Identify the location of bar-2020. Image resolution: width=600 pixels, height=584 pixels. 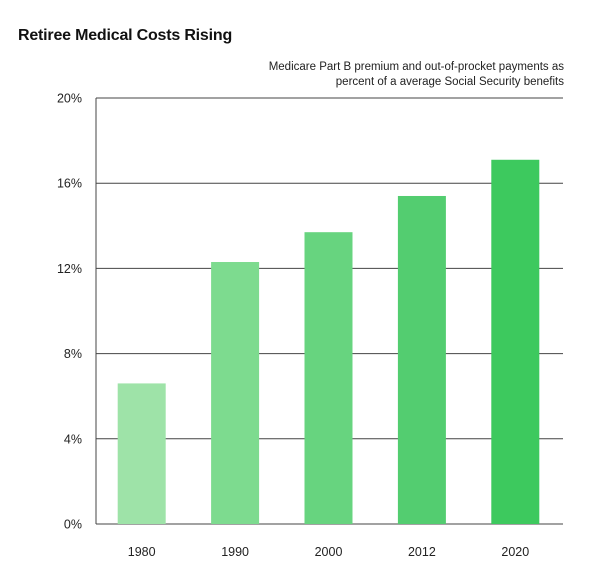
(515, 341).